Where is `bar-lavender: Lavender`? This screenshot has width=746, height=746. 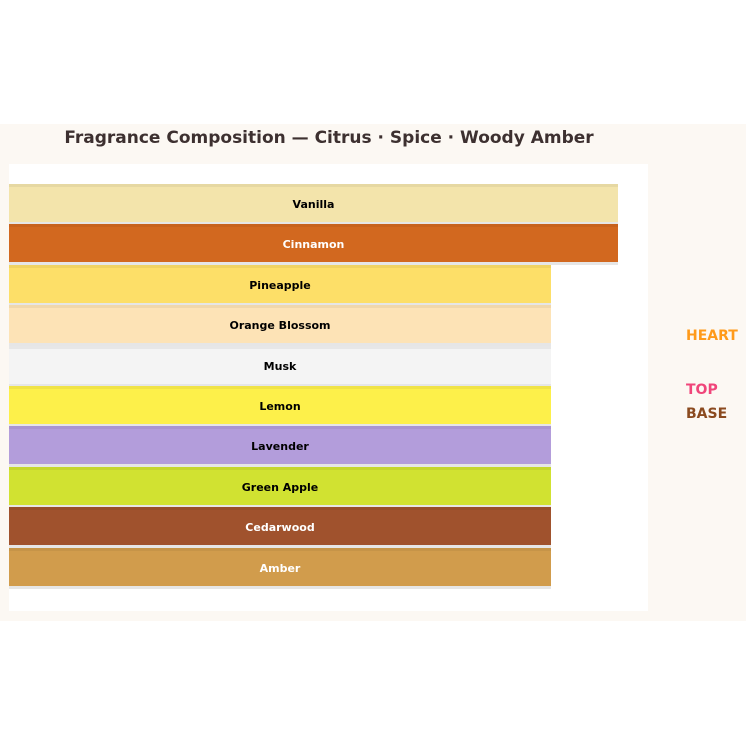 bar-lavender: Lavender is located at coordinates (280, 445).